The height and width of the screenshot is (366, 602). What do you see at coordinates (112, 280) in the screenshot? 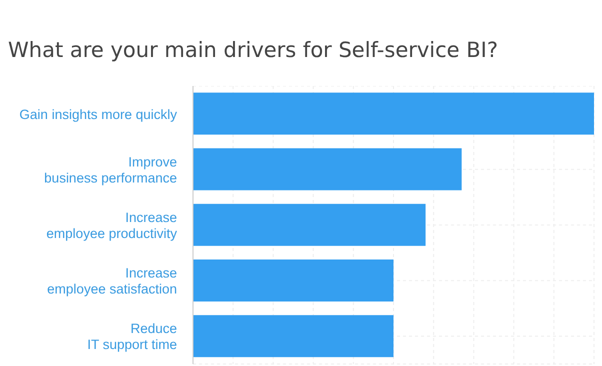
I see `y-tick-label: Increase employee satisfaction` at bounding box center [112, 280].